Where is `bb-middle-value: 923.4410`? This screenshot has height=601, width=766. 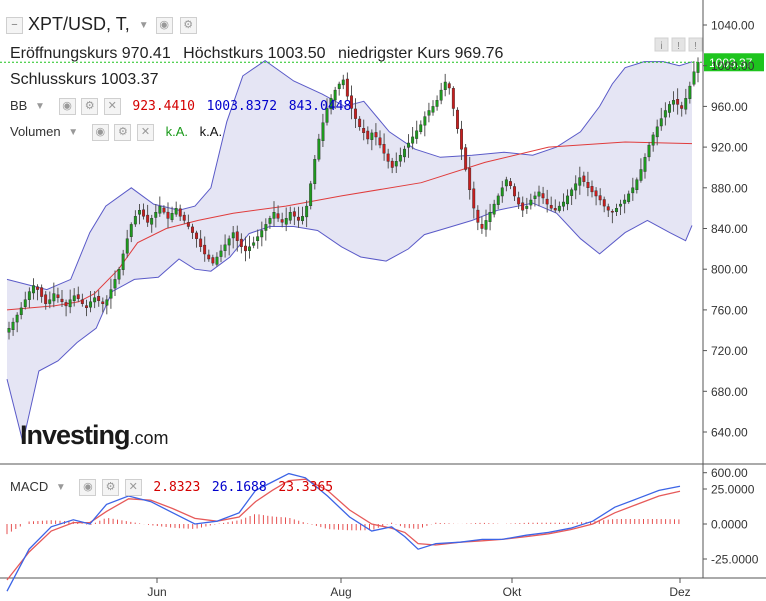
bb-middle-value: 923.4410 is located at coordinates (163, 106).